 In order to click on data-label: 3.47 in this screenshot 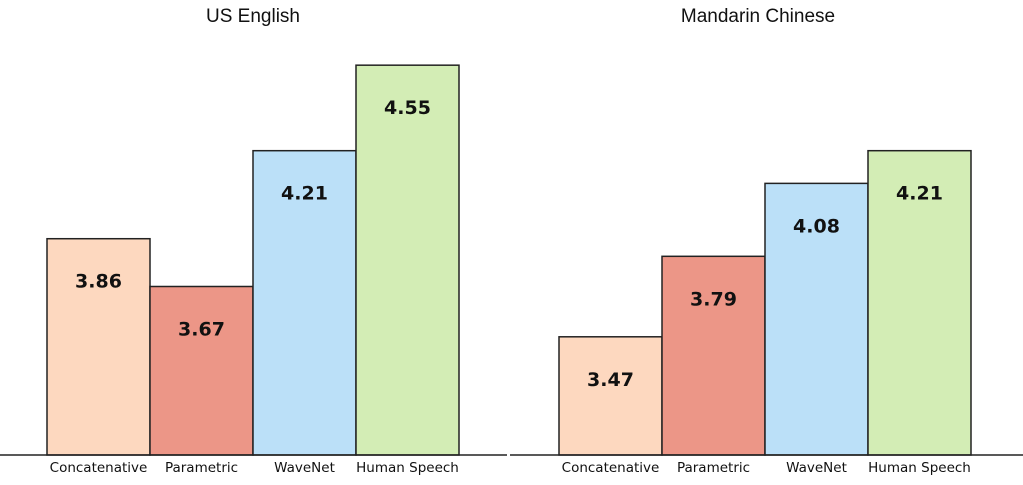, I will do `click(610, 380)`.